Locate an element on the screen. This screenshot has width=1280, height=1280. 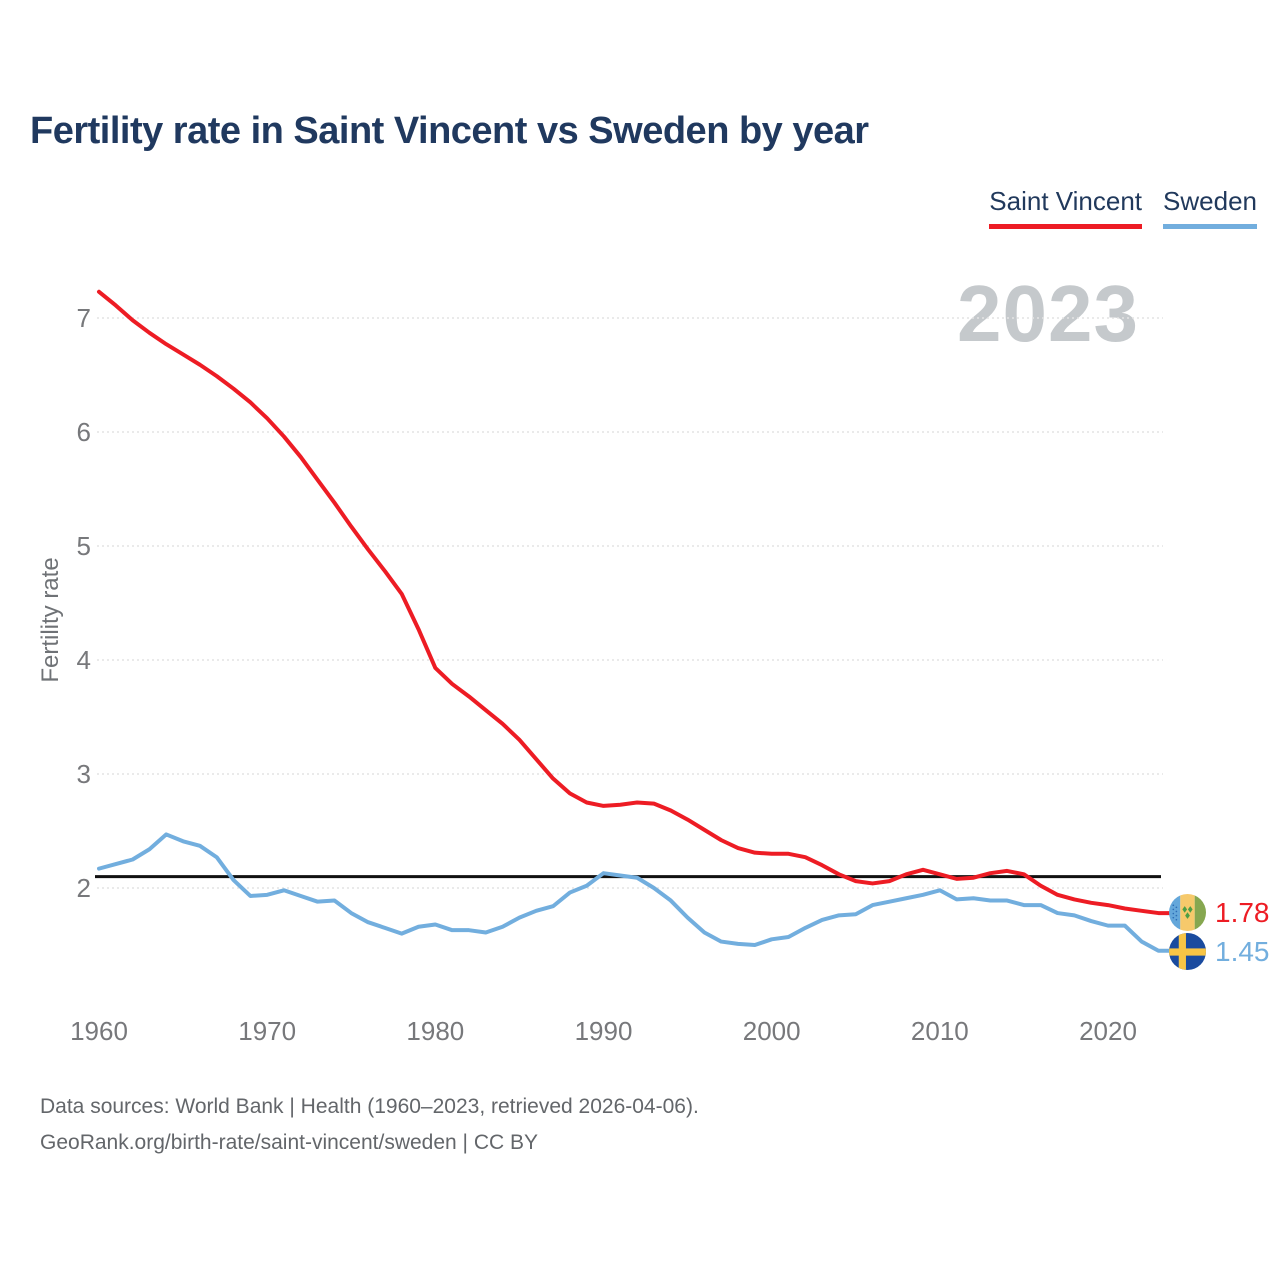
y-tick-label-6: 6 is located at coordinates (84, 432).